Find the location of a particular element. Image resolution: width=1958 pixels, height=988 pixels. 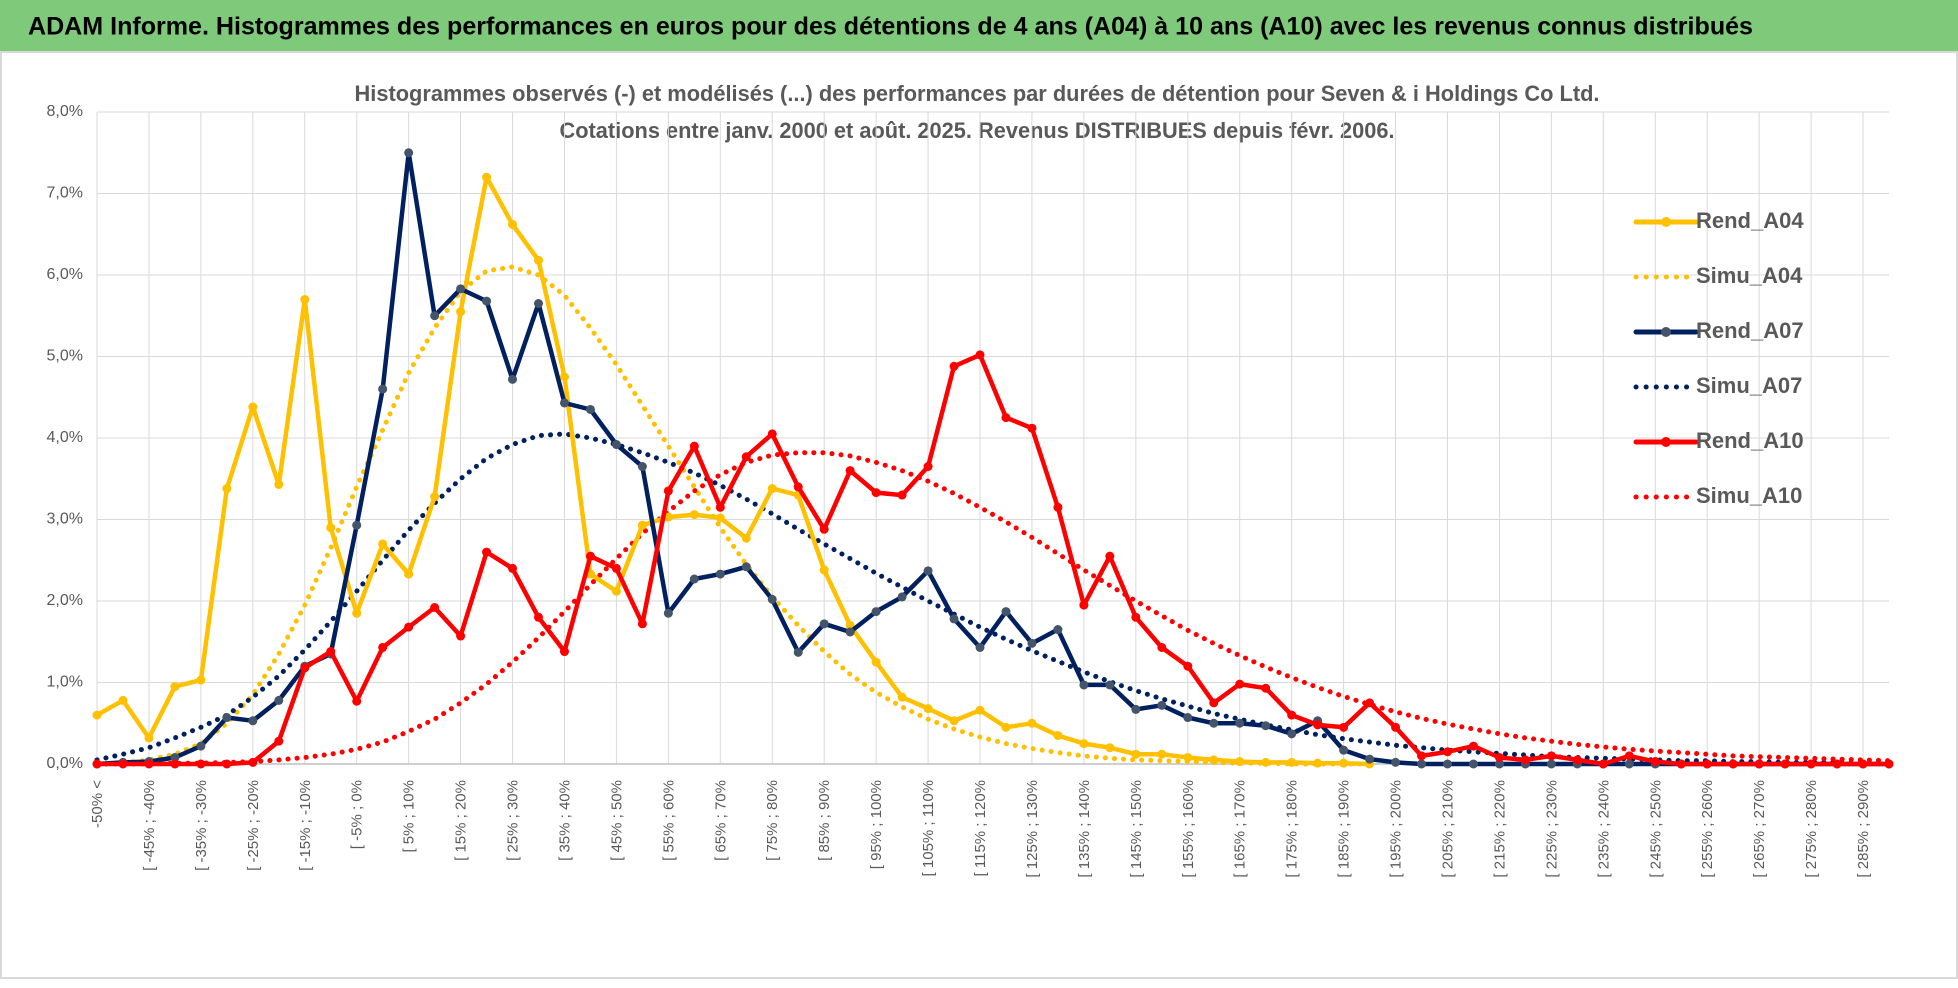

x-tick-label: [ 125% ; 130% is located at coordinates (1032, 829).